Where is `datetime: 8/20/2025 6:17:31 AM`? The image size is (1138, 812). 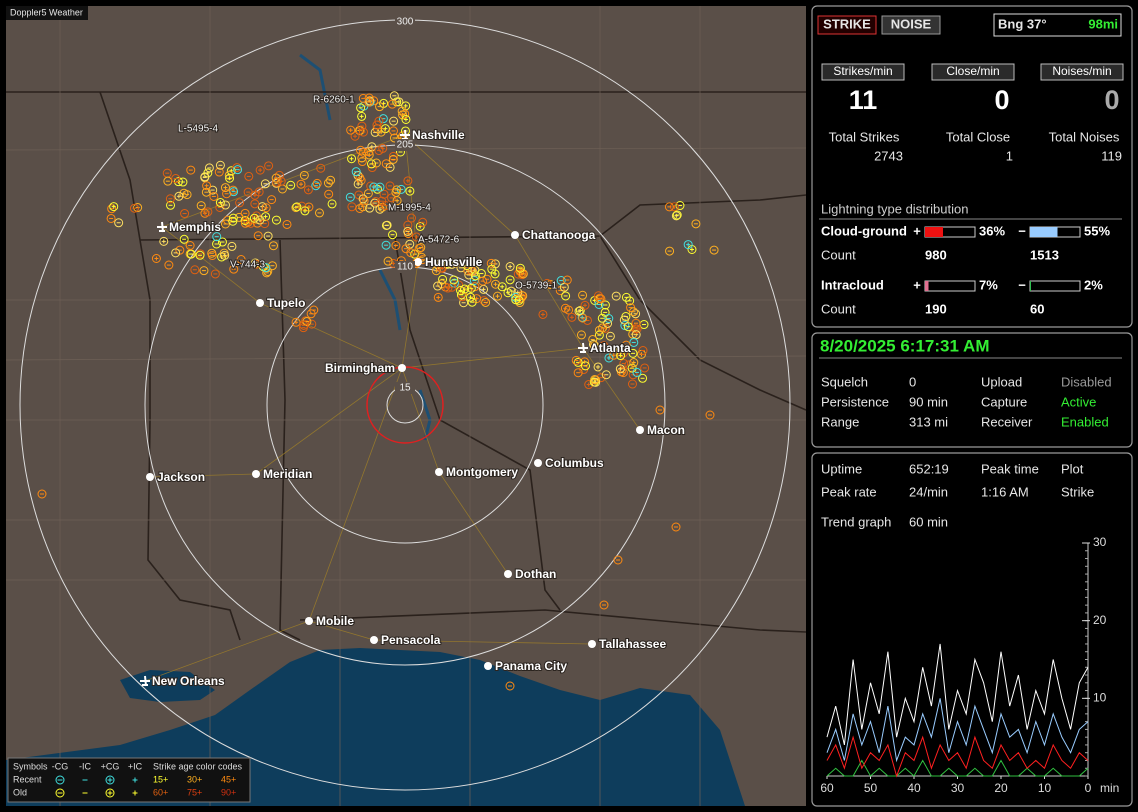
datetime: 8/20/2025 6:17:31 AM is located at coordinates (904, 345).